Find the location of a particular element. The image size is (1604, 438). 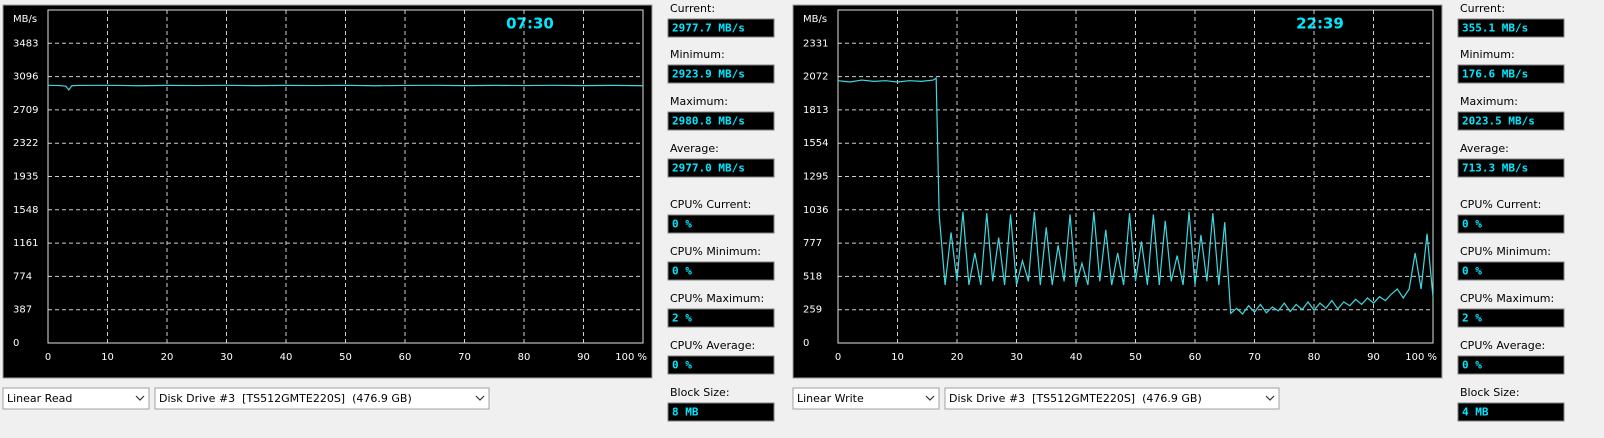

y-tick-label: 1813 is located at coordinates (815, 110).